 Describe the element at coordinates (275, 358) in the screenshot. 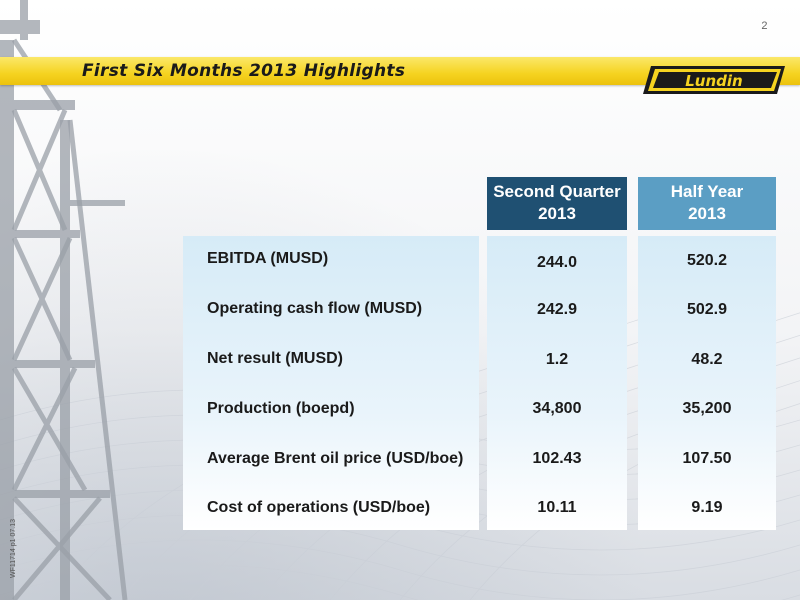

I see `row-label-net-result: Net result (MUSD)` at that location.